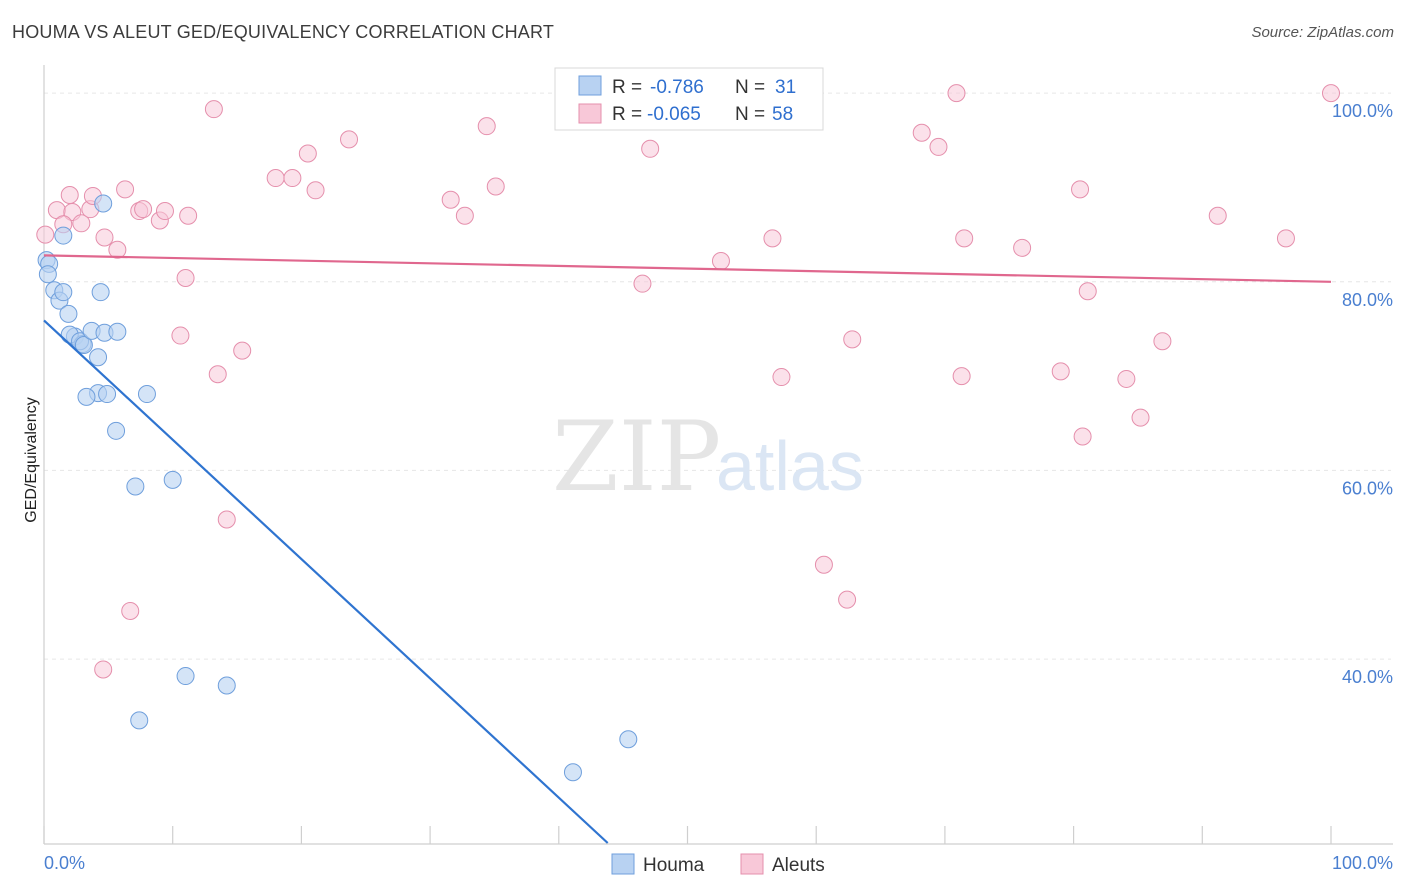 The image size is (1406, 892). What do you see at coordinates (687, 268) in the screenshot?
I see `aleuts-trend-line` at bounding box center [687, 268].